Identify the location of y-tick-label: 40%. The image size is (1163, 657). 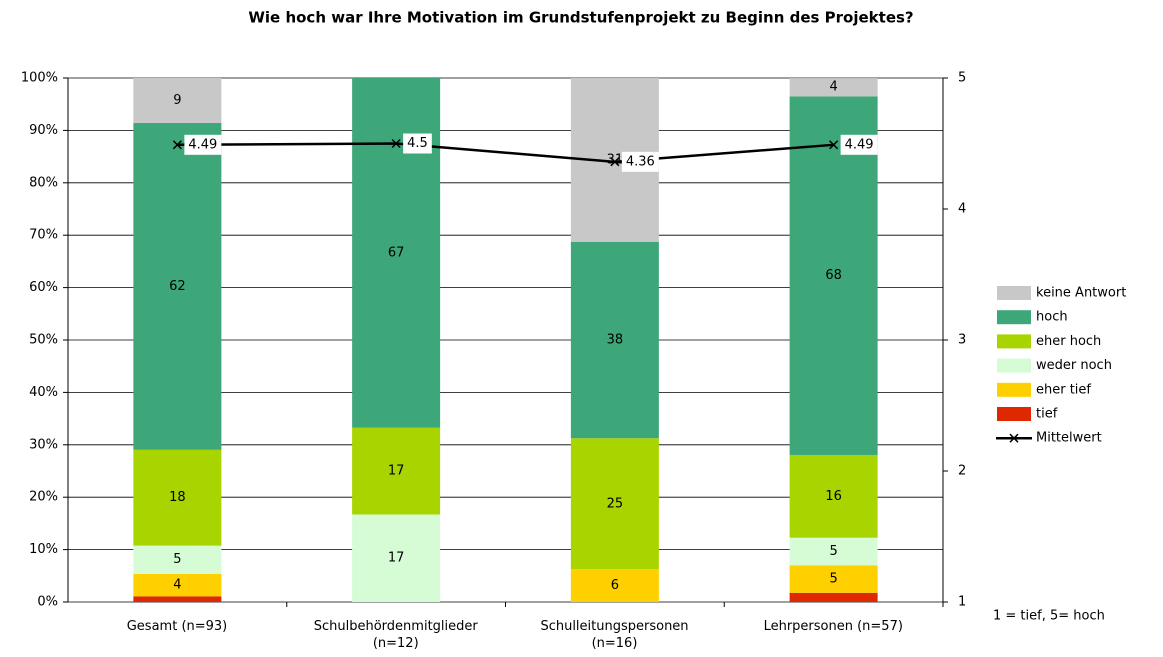
(43, 392).